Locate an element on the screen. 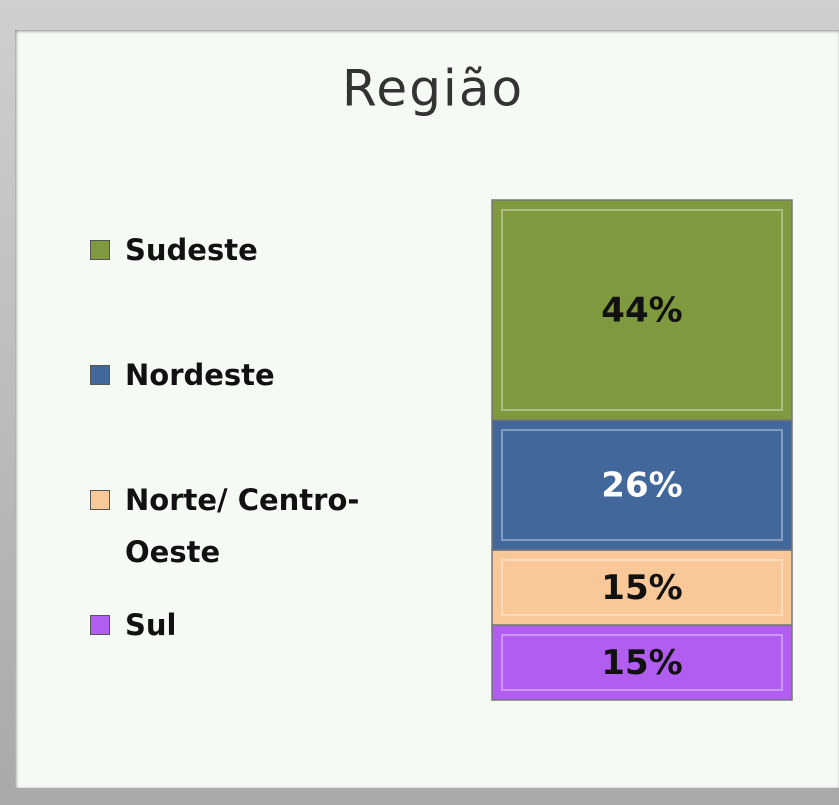 The width and height of the screenshot is (839, 805). legend-label: Sudeste is located at coordinates (191, 250).